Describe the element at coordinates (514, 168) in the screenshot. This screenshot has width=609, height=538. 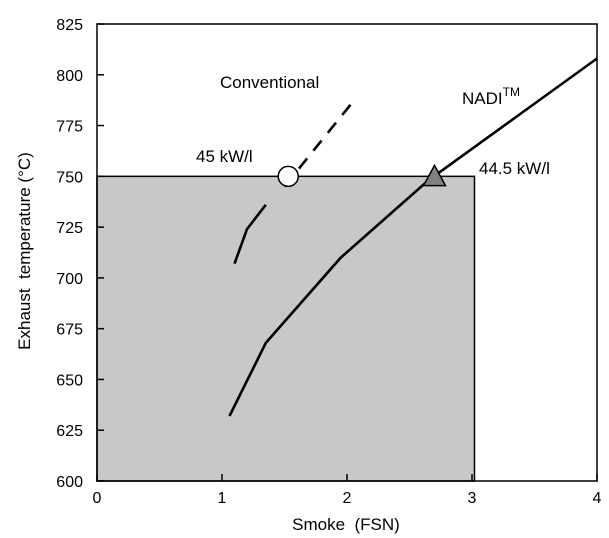
I see `marker-label-445kwl: 44.5 kW/l` at that location.